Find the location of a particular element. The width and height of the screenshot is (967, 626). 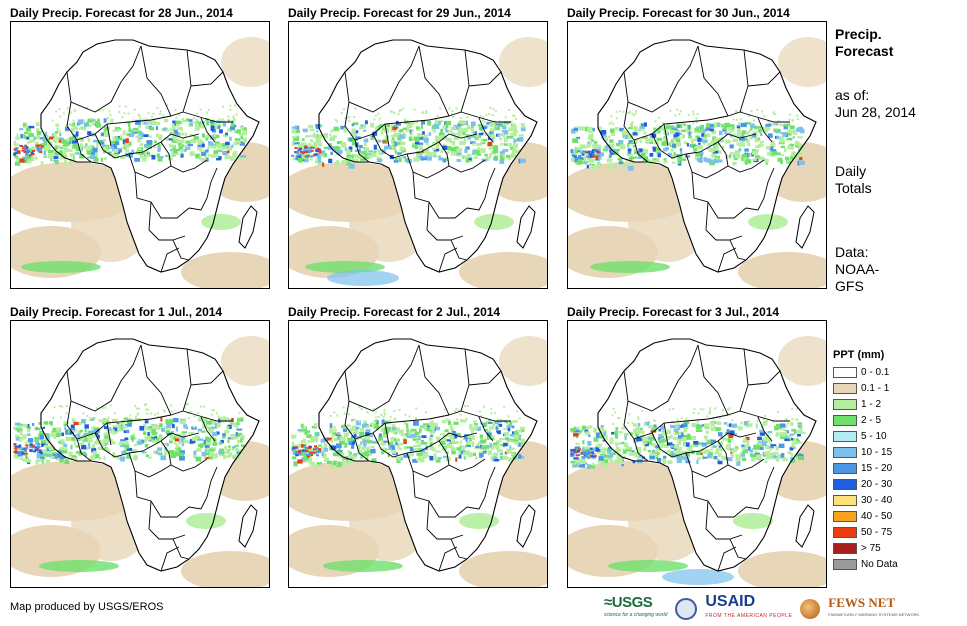

totals-line1: Daily is located at coordinates (851, 171).